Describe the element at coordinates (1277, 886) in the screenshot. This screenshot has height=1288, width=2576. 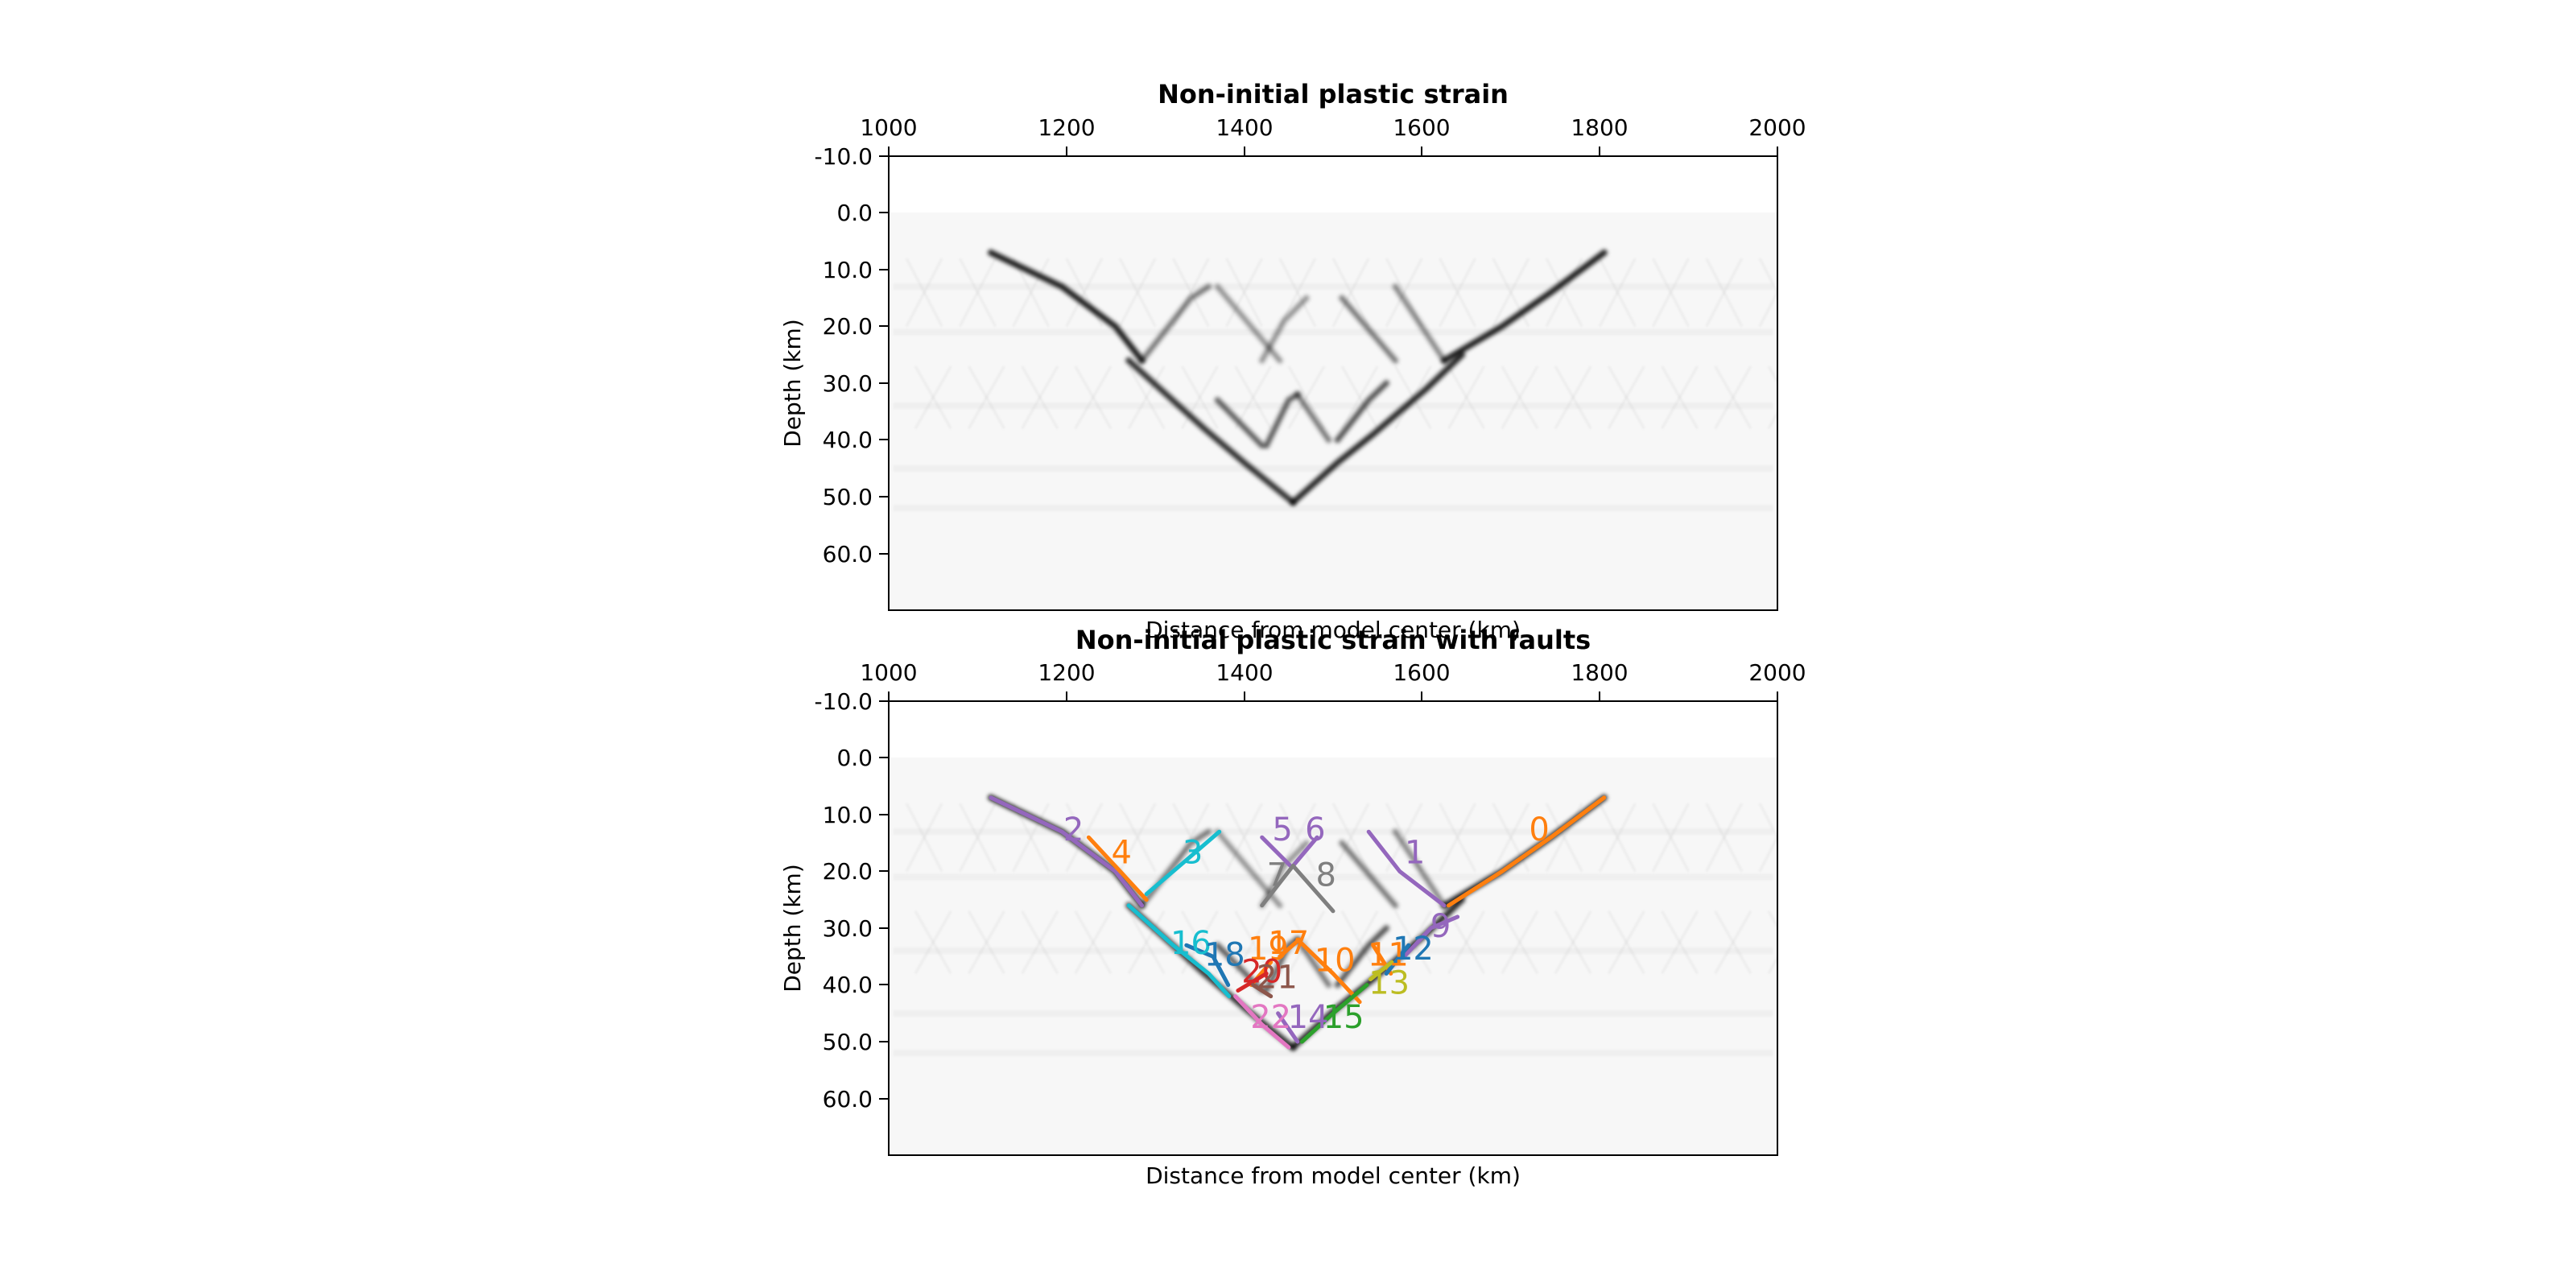
I see `fault-7-line` at that location.